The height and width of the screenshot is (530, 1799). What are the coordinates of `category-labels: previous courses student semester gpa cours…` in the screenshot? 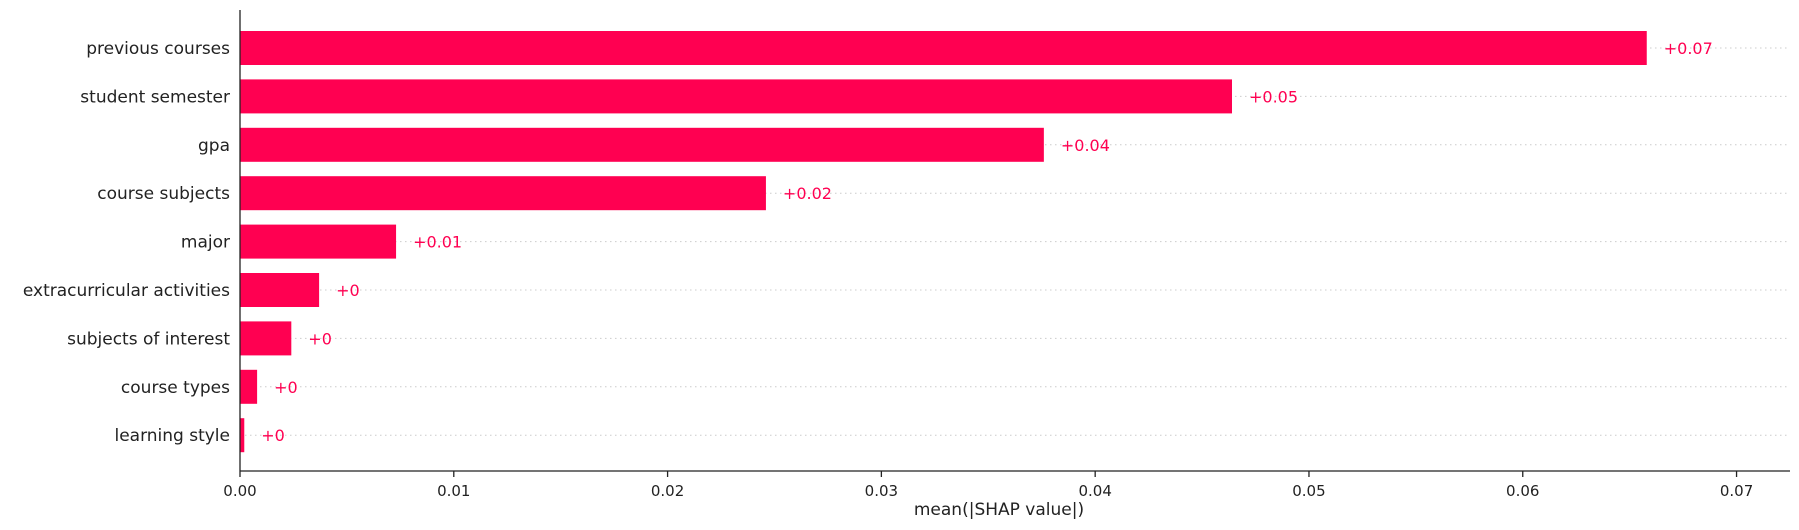 It's located at (126, 242).